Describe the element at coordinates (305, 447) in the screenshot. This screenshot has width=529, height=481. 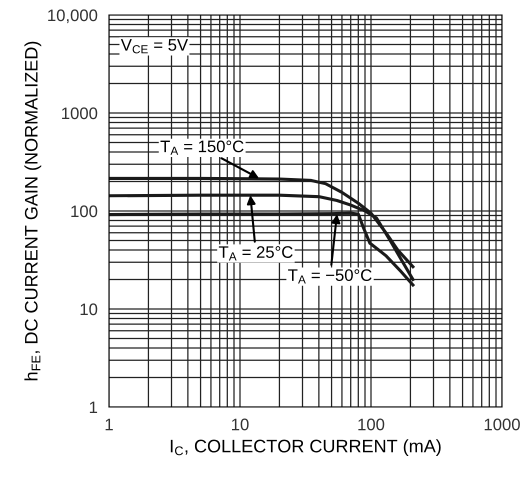
I see `x-axis-title: I$_{C}$, COLLECTOR CURRENT (mA)` at that location.